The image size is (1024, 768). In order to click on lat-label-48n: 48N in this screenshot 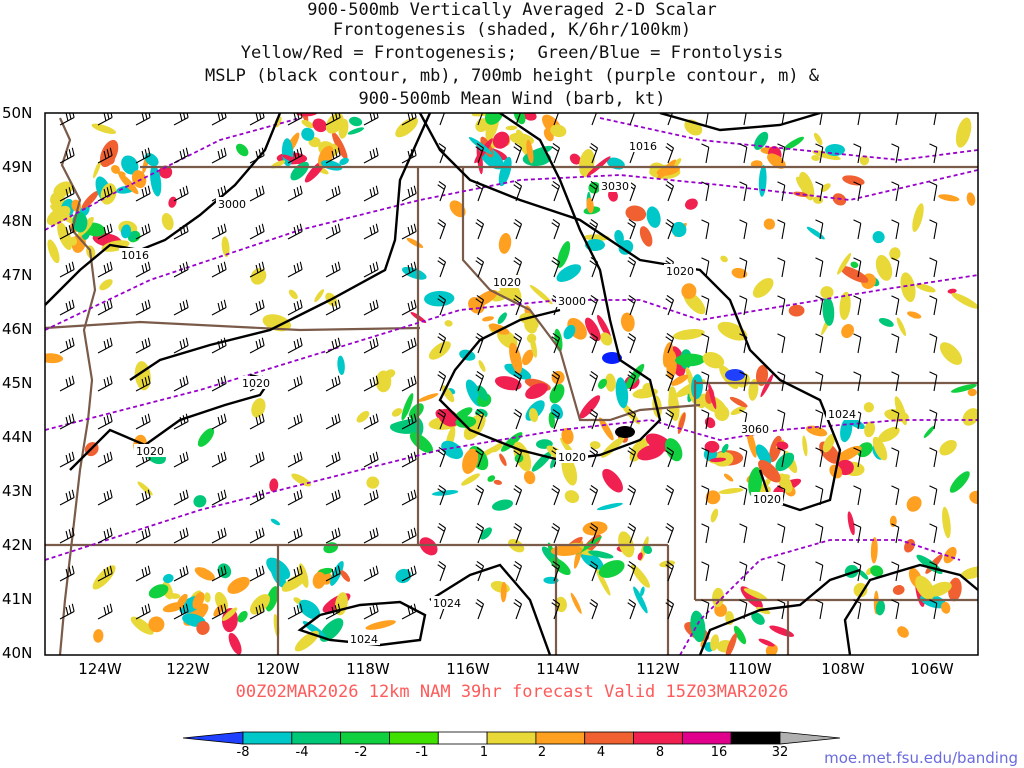, I will do `click(17, 221)`.